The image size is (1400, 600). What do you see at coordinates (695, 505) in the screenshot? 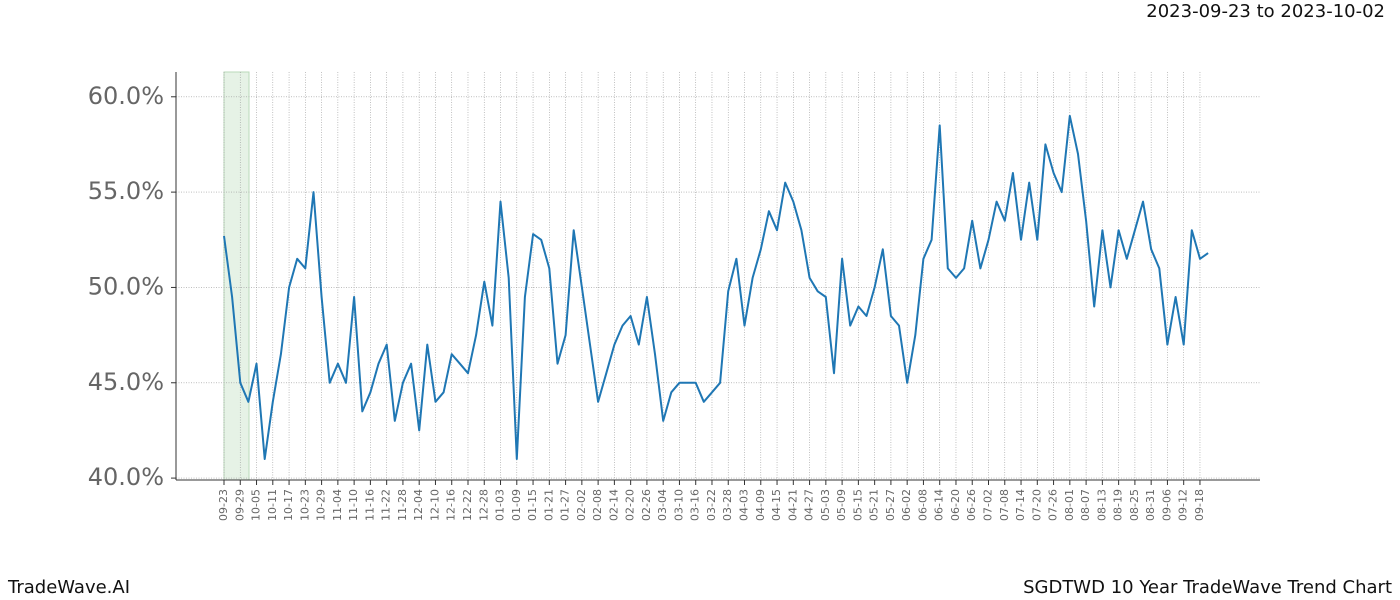
I see `x-tick-label: 03-16` at bounding box center [695, 505].